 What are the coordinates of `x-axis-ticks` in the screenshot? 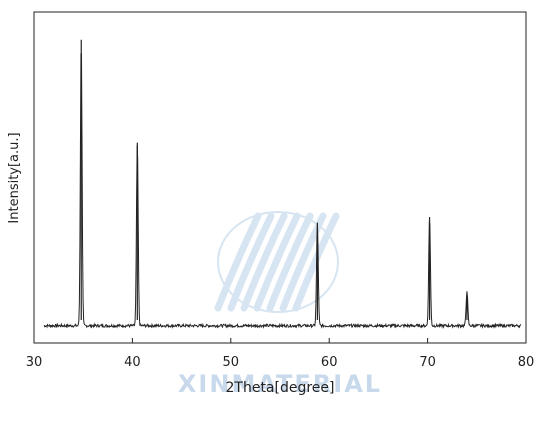 It's located at (280, 340).